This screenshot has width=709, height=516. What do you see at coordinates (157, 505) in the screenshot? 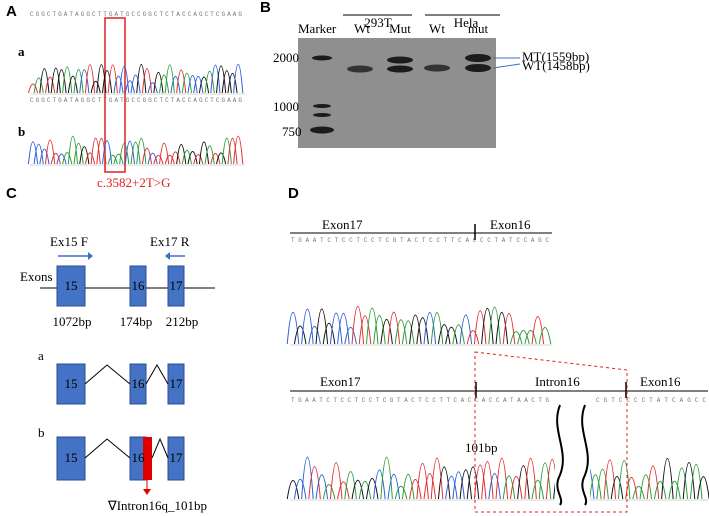
I see `insert-label: ∇Intron16q_101bp` at bounding box center [157, 505].